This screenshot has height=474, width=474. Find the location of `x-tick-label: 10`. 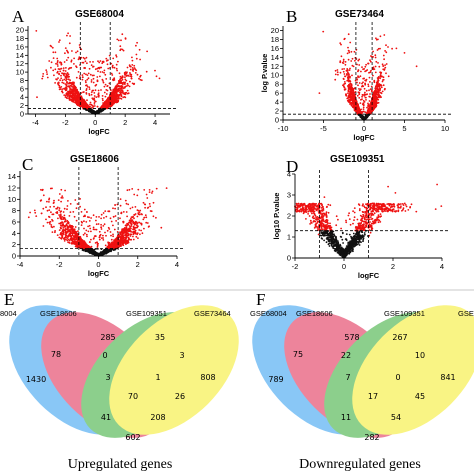

x-tick-label: 10 is located at coordinates (445, 128).